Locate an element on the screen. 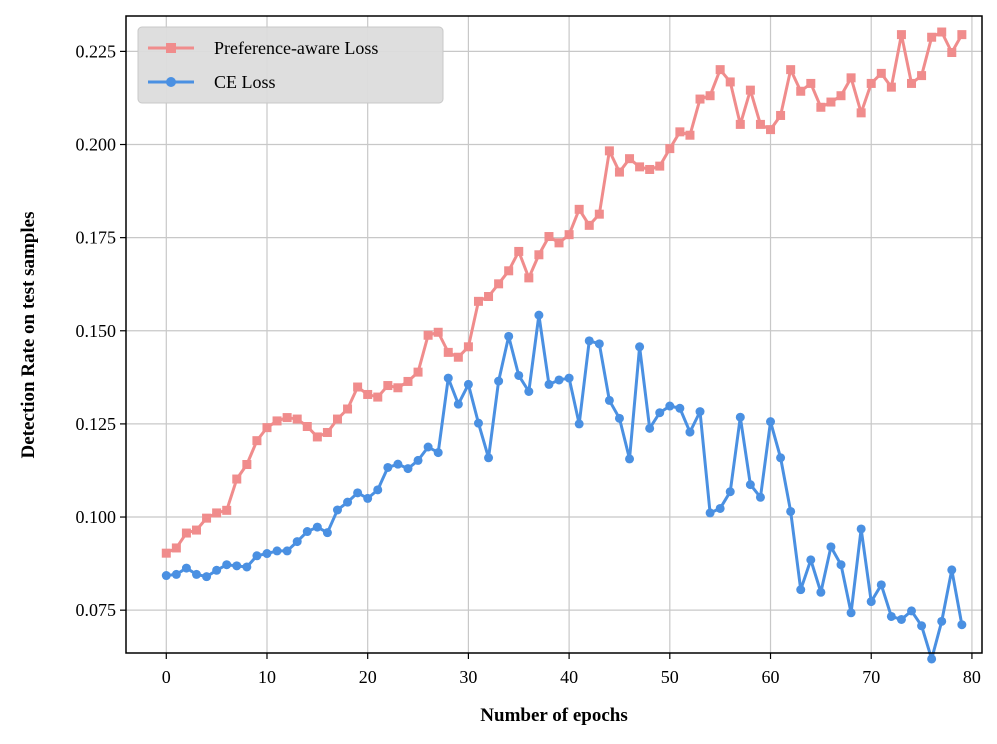 The image size is (997, 744). x-tick-label: 50 is located at coordinates (670, 677).